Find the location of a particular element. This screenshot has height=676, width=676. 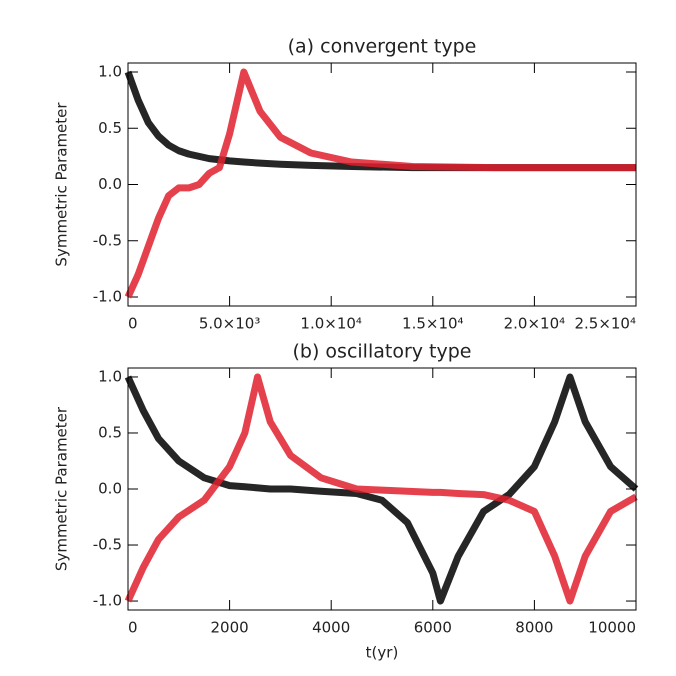

x-axis-label: t(yr) is located at coordinates (382, 653).